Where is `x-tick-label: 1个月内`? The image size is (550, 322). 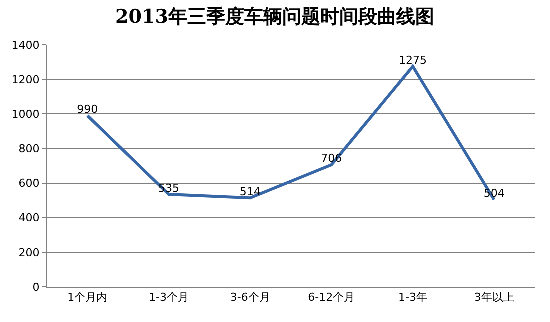 x-tick-label: 1个月内 is located at coordinates (88, 297).